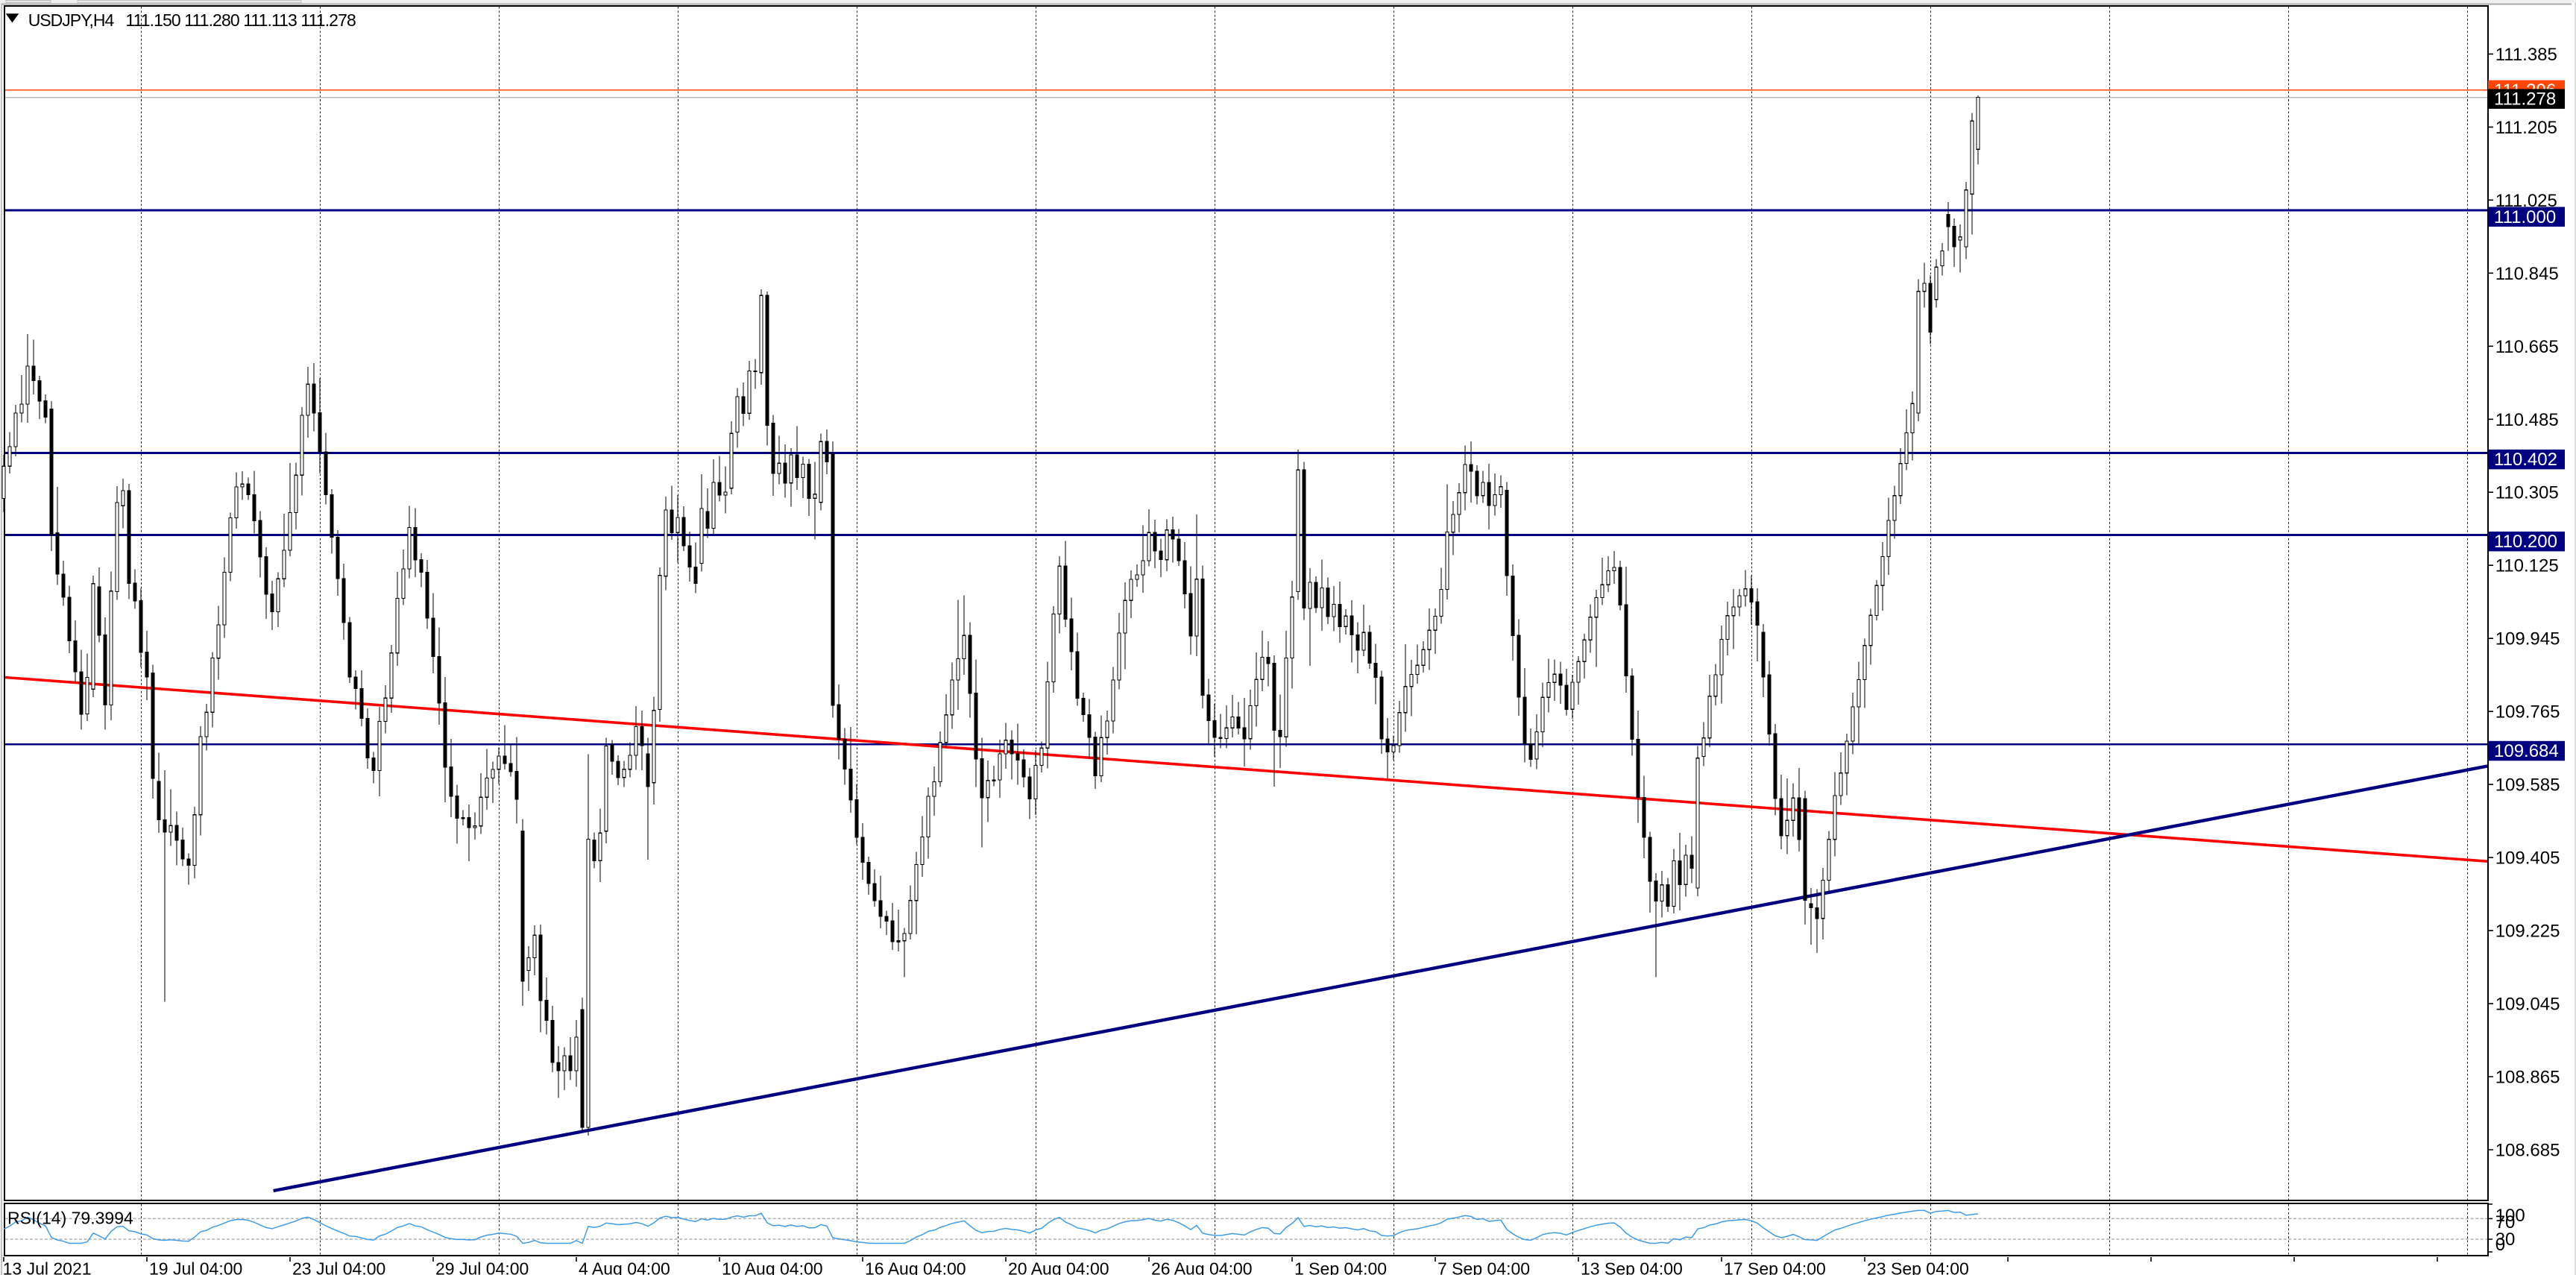 Image resolution: width=2576 pixels, height=1275 pixels. Describe the element at coordinates (2527, 712) in the screenshot. I see `svg-text: 109.765` at that location.